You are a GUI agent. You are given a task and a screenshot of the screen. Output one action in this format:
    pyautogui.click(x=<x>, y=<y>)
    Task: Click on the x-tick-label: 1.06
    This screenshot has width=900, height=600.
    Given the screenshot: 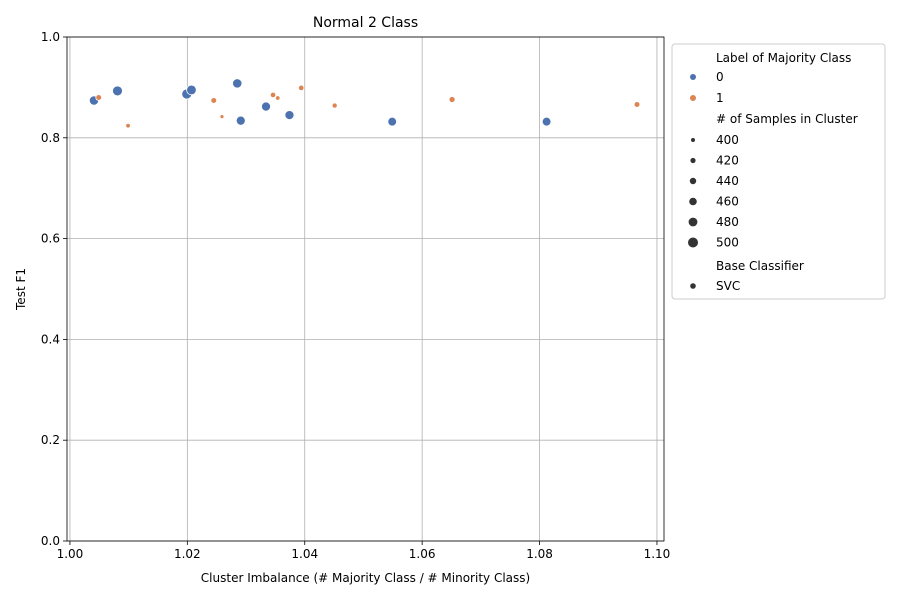 What is the action you would take?
    pyautogui.click(x=422, y=554)
    